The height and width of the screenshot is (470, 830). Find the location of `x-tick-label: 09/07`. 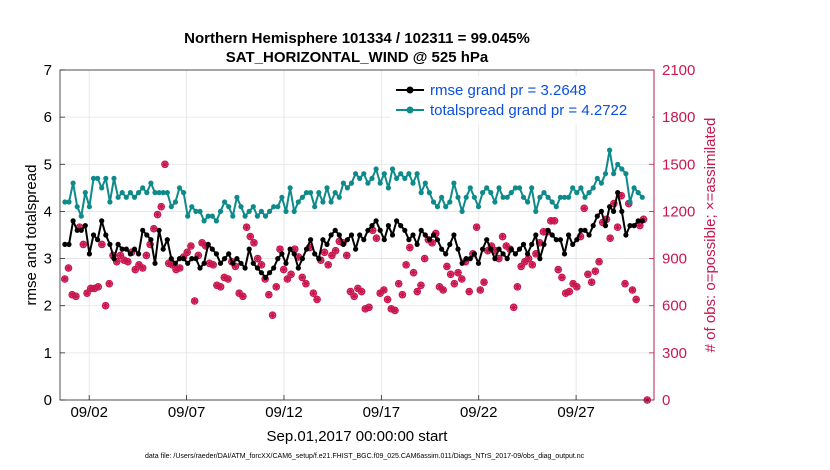

x-tick-label: 09/07 is located at coordinates (187, 412).